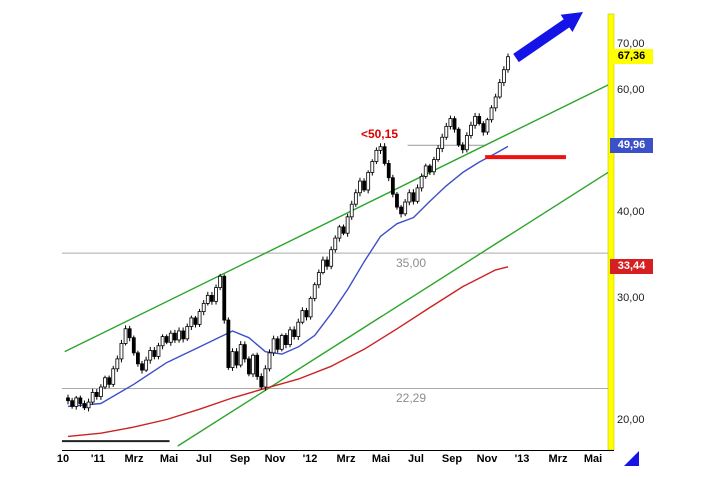 Image resolution: width=720 pixels, height=477 pixels. What do you see at coordinates (631, 56) in the screenshot?
I see `last-price-badge: 67,36` at bounding box center [631, 56].